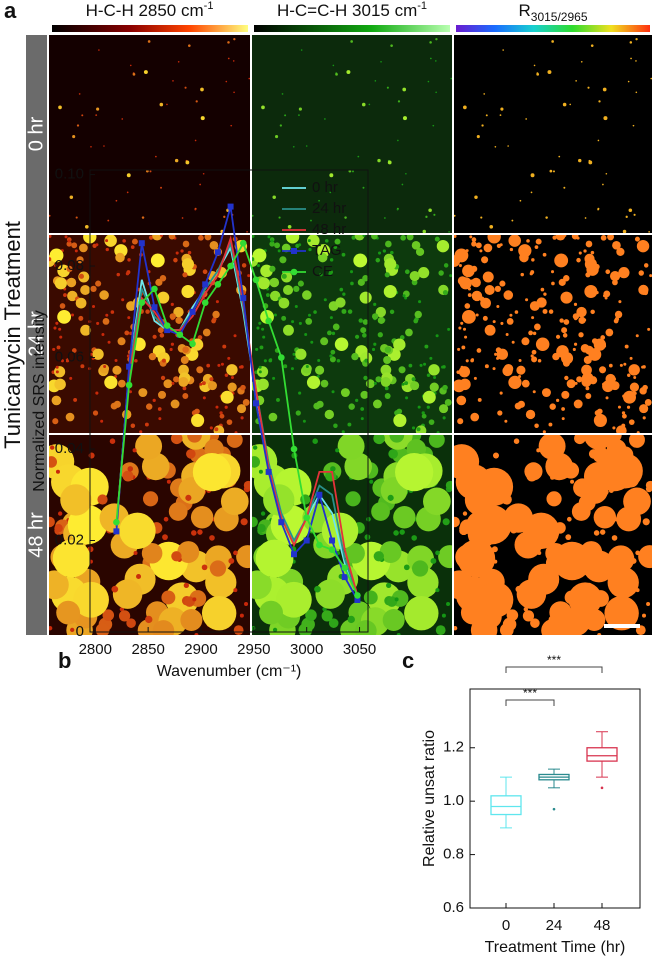  What do you see at coordinates (149, 134) in the screenshot?
I see `image-background` at bounding box center [149, 134].